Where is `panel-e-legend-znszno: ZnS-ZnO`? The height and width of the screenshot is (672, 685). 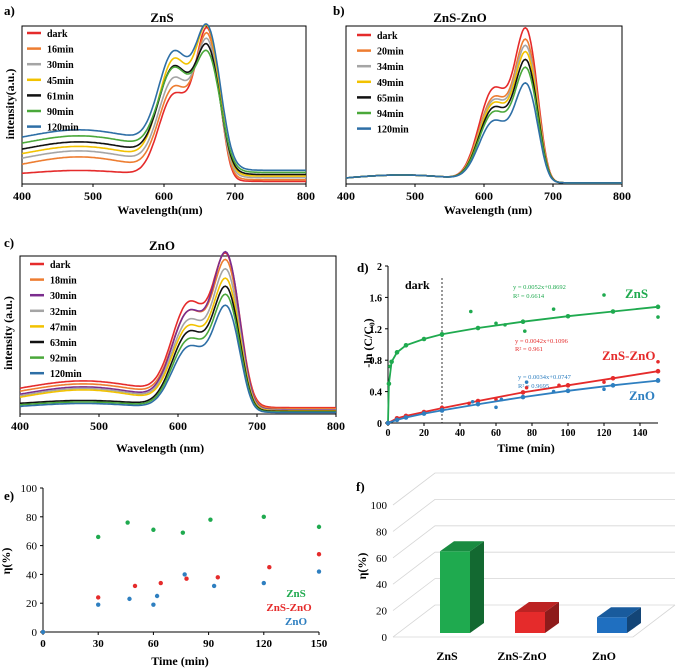 panel-e-legend-znszno: ZnS-ZnO is located at coordinates (289, 608).